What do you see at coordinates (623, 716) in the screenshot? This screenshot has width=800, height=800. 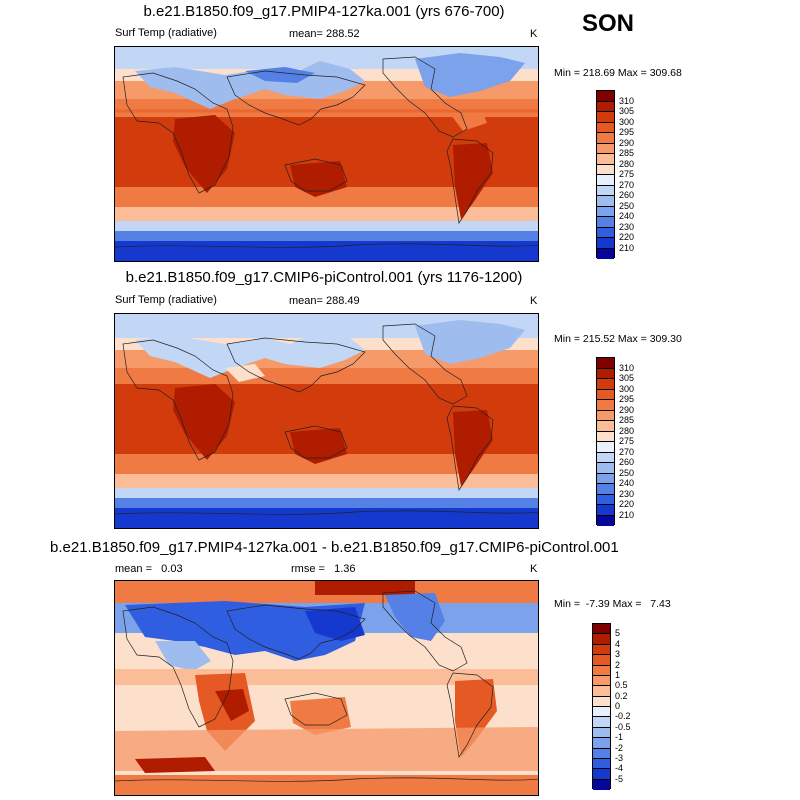 I see `colorbar-tick-label: -0.2` at bounding box center [623, 716].